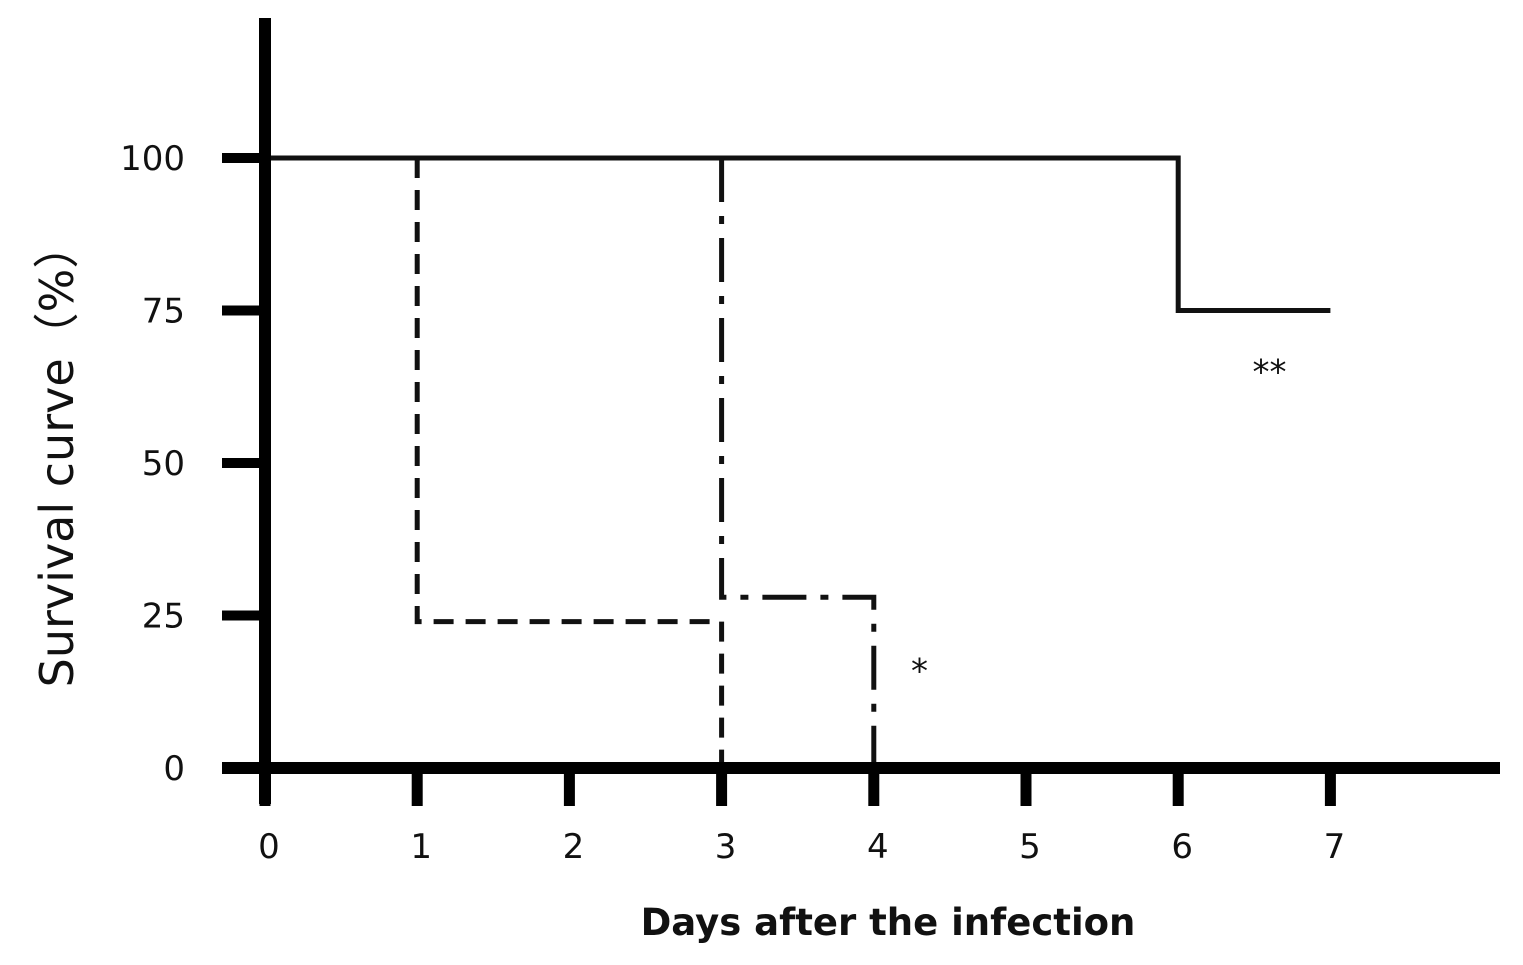 Image resolution: width=1523 pixels, height=965 pixels. I want to click on x-tick-label-7: 7, so click(1335, 847).